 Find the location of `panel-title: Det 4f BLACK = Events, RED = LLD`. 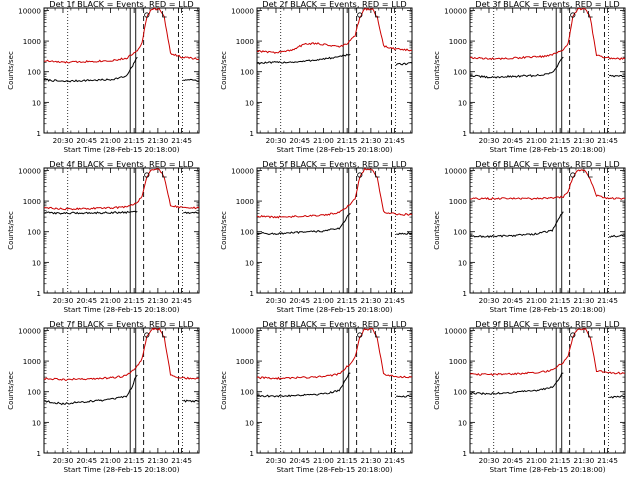

panel-title: Det 4f BLACK = Events, RED = LLD is located at coordinates (121, 164).